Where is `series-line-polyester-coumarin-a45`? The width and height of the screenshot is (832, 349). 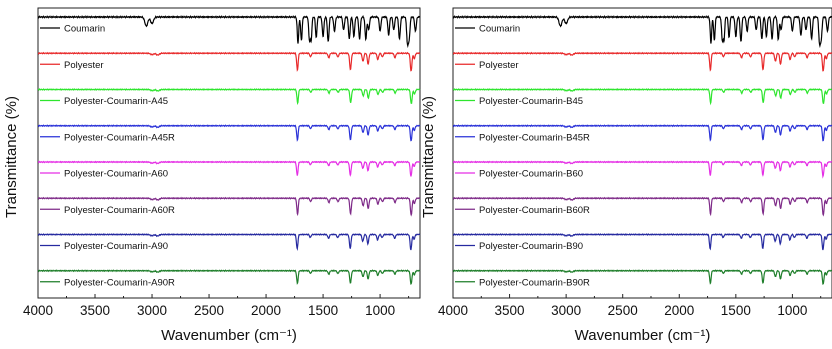
series-line-polyester-coumarin-a45 is located at coordinates (229, 97).